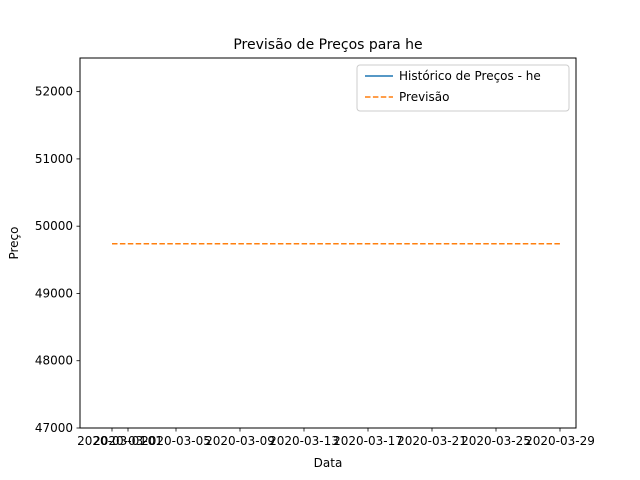  Describe the element at coordinates (54, 293) in the screenshot. I see `y-tick-label: 49000` at that location.